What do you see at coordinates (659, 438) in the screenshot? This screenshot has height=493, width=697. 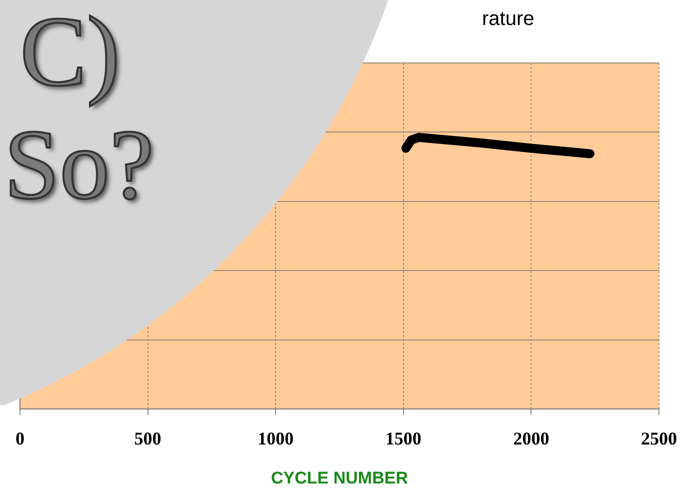 I see `x-tick-label: 2500` at bounding box center [659, 438].